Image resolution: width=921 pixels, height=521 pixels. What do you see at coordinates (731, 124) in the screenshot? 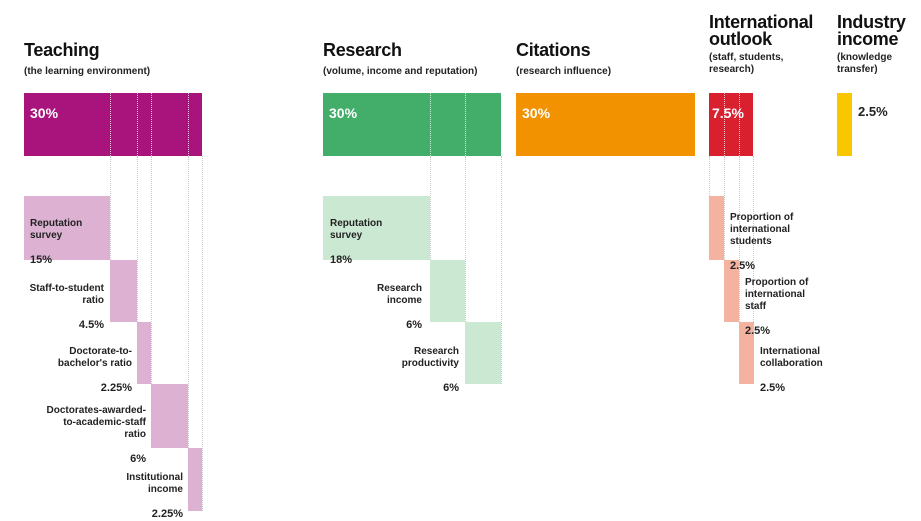
I see `international-bar: 7.5%` at bounding box center [731, 124].